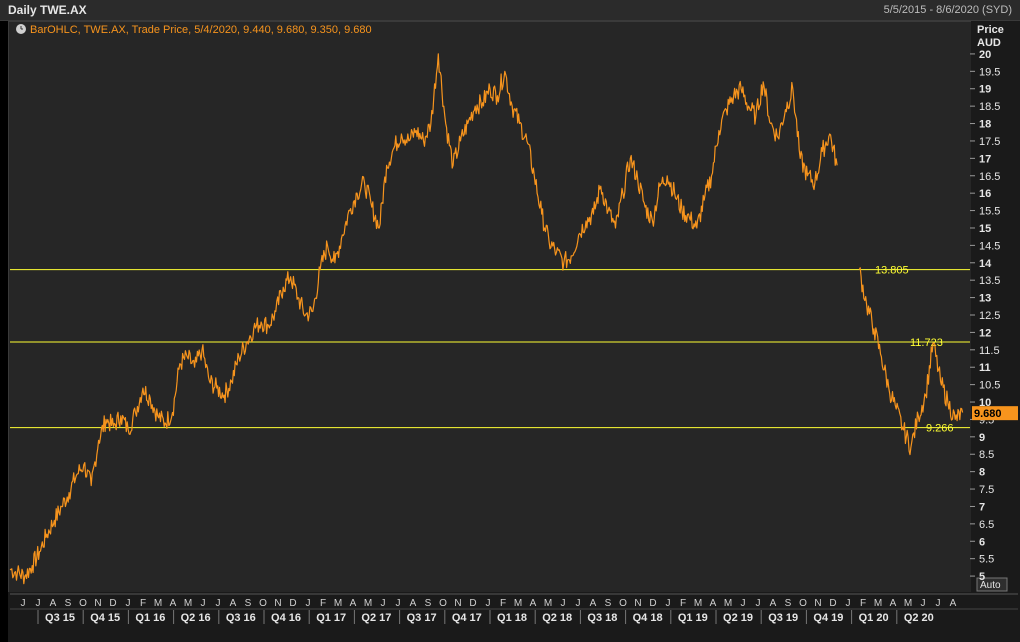  I want to click on y-tick-label: 16, so click(985, 194).